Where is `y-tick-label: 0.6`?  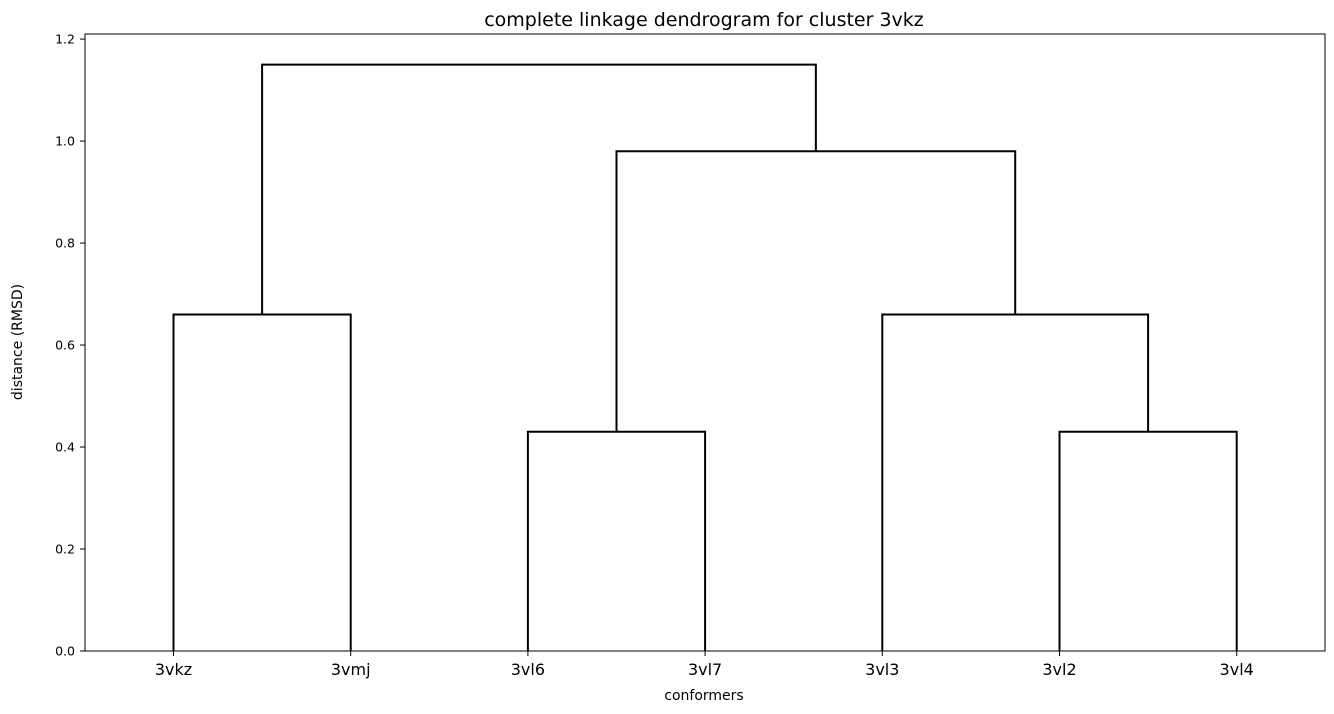
y-tick-label: 0.6 is located at coordinates (65, 345).